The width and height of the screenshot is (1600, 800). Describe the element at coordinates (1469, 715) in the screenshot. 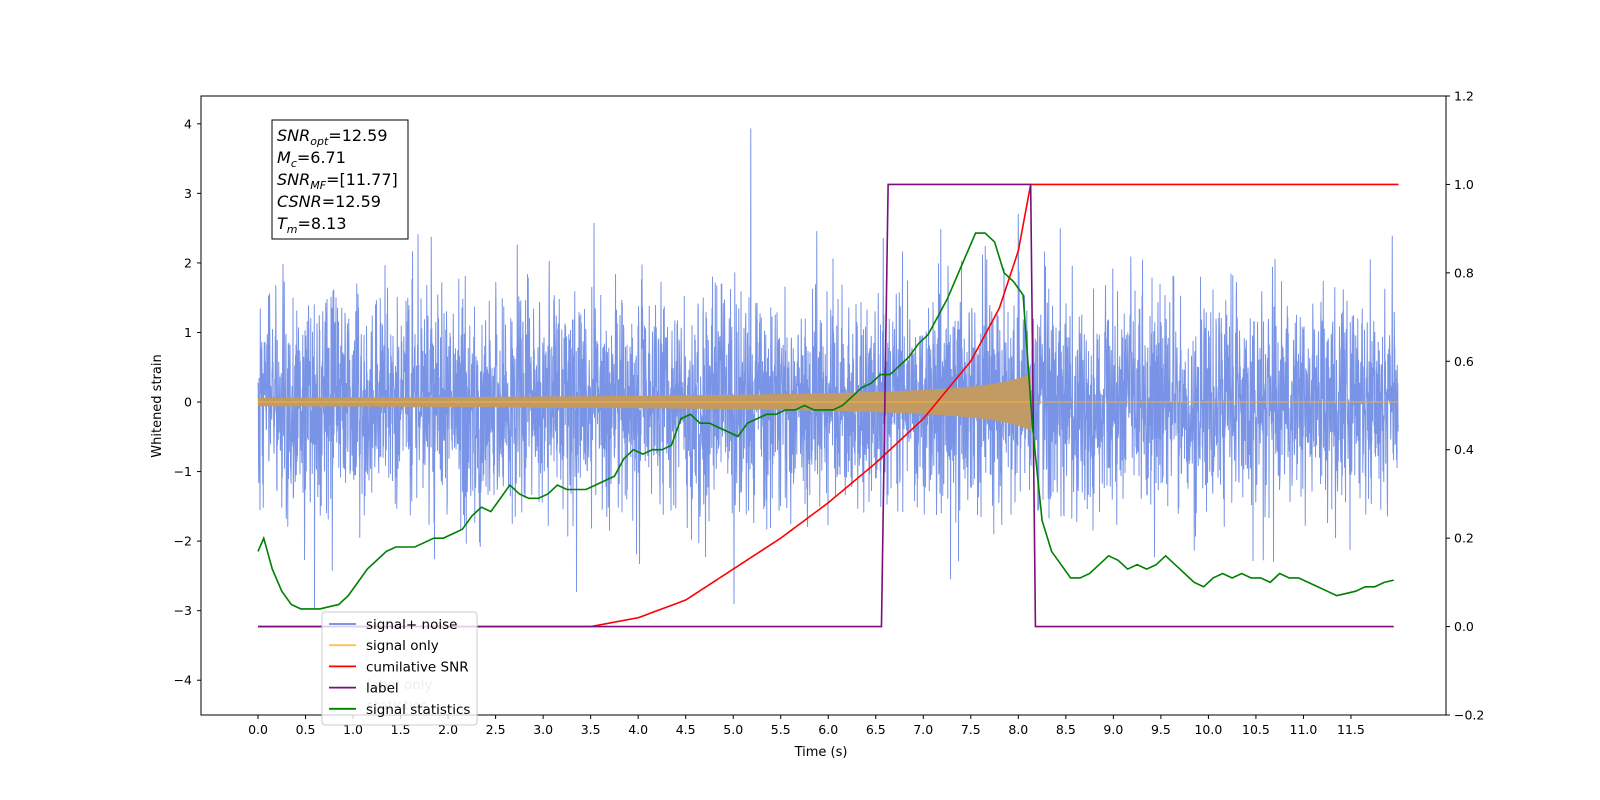

I see `y-right-tick-label: −0.2` at that location.